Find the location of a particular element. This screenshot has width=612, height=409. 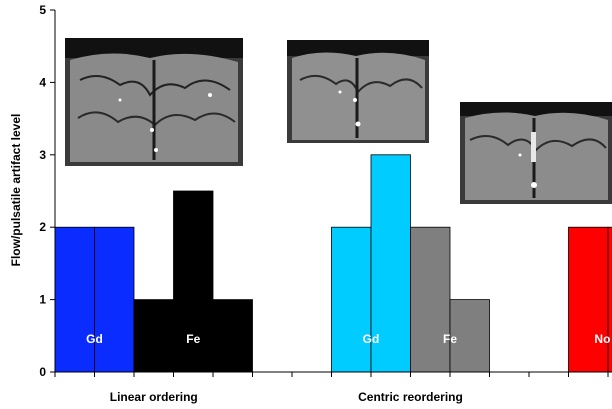

bar-label-1-1: Fe is located at coordinates (450, 339).